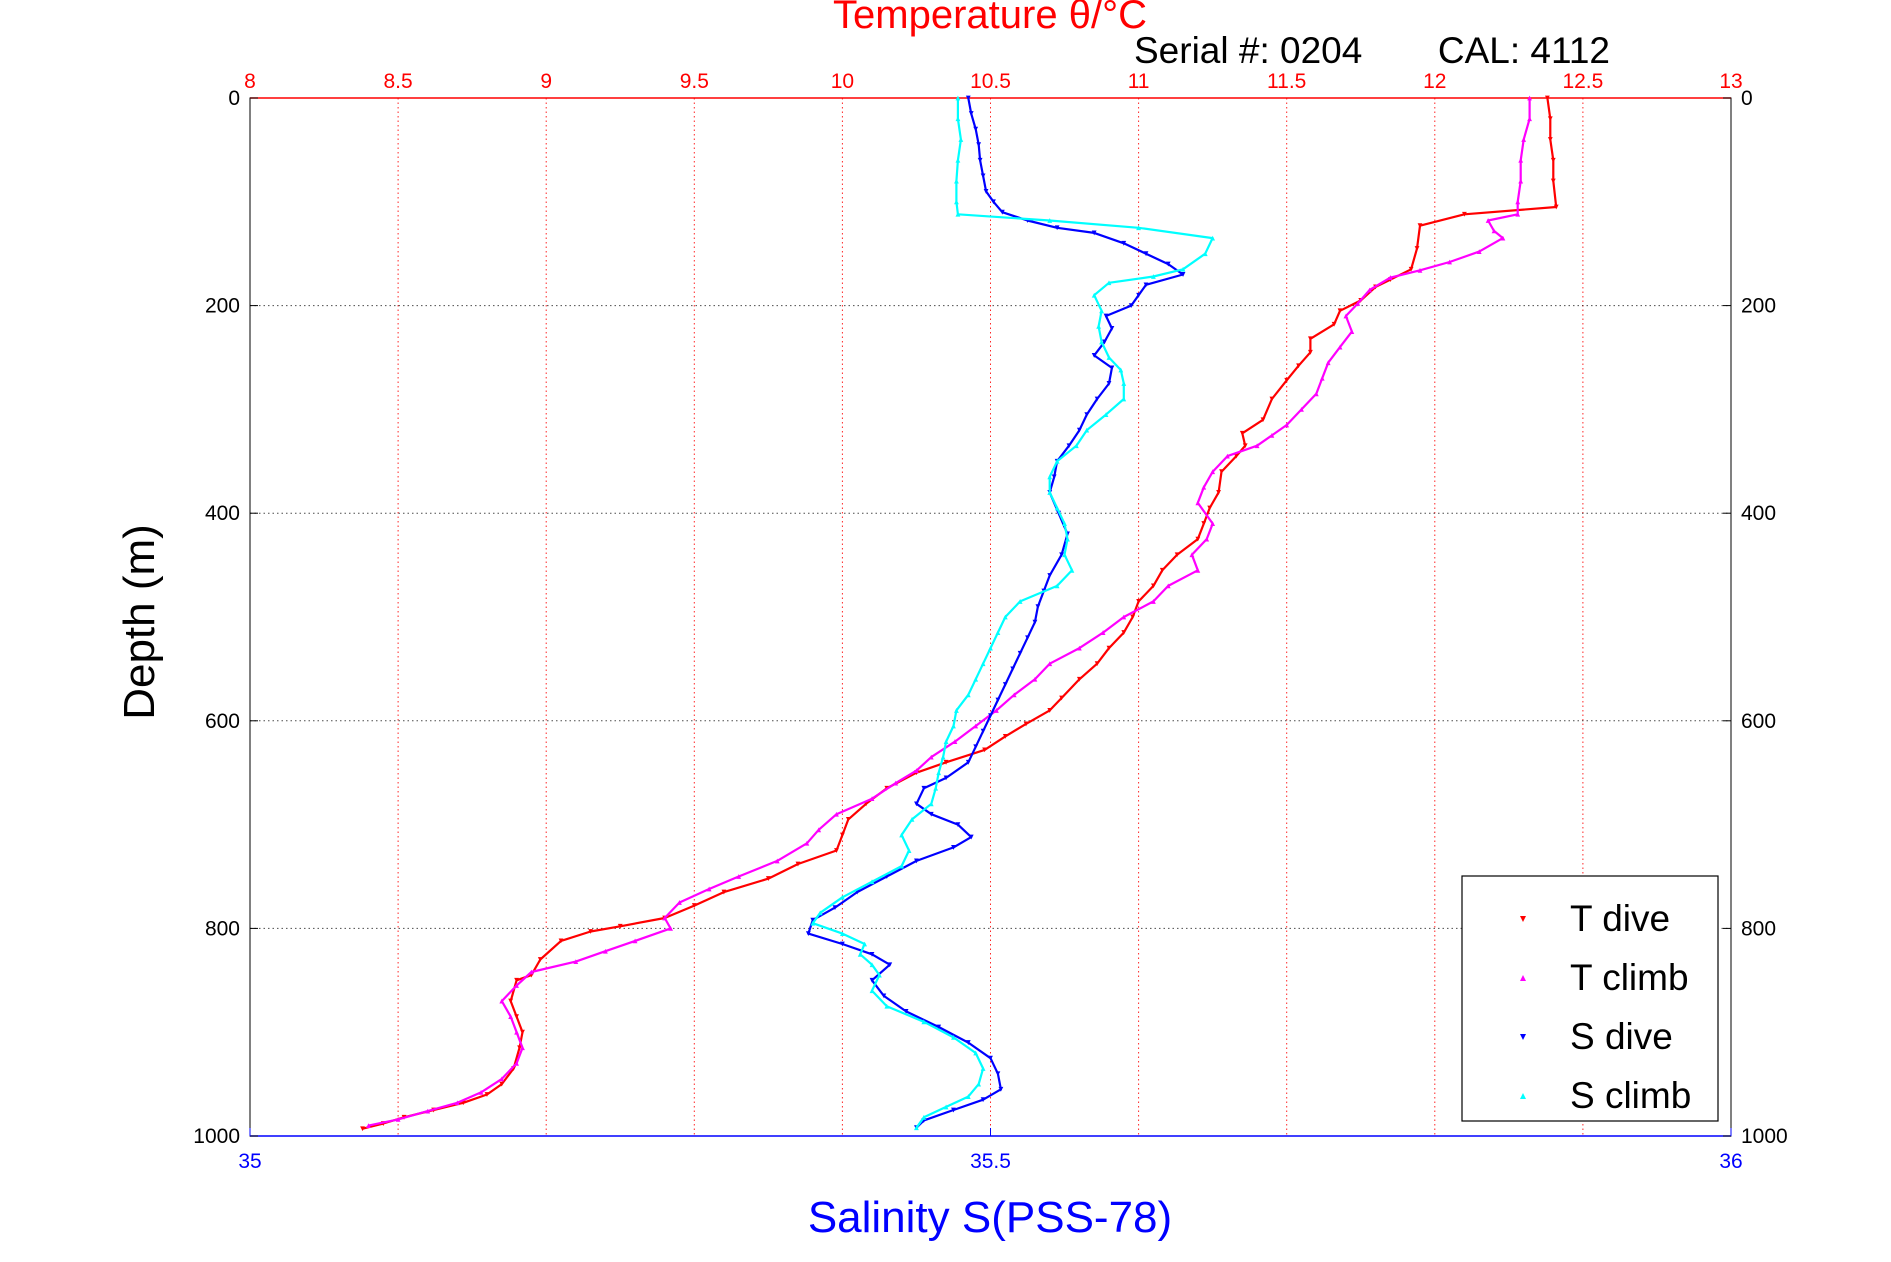 The width and height of the screenshot is (1891, 1262). I want to click on temperature-tick-label: 13, so click(1730, 81).